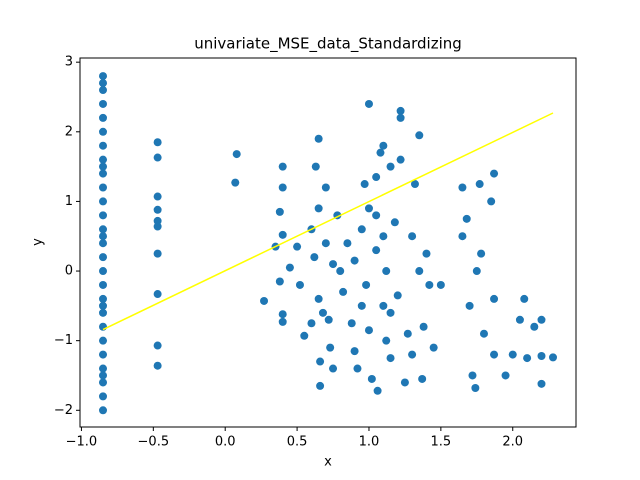 Image resolution: width=640 pixels, height=480 pixels. What do you see at coordinates (225, 442) in the screenshot?
I see `x-tick-label: 0.0` at bounding box center [225, 442].